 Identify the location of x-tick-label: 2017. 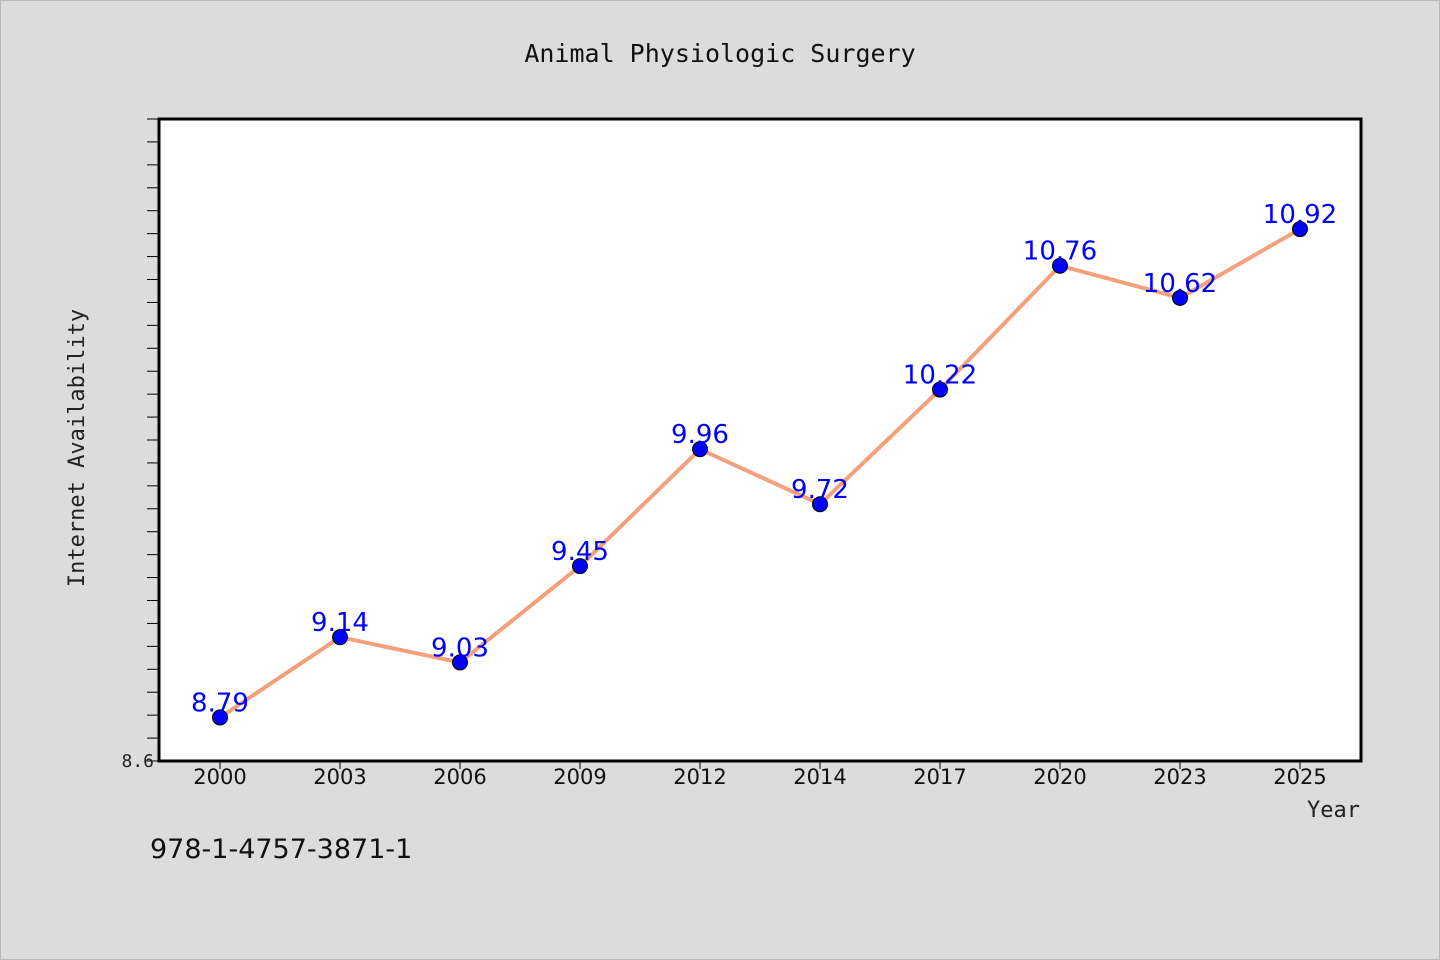
(939, 777).